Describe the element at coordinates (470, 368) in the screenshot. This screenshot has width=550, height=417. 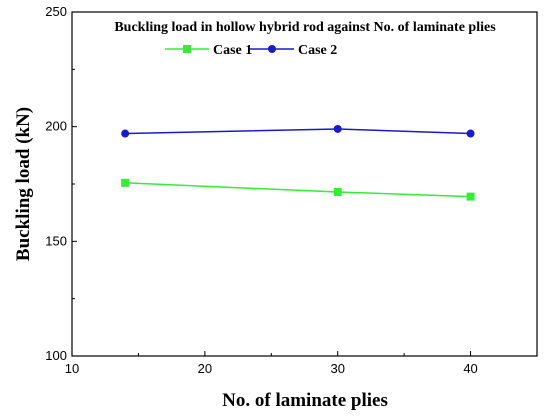
I see `x-tick-label: 40` at that location.